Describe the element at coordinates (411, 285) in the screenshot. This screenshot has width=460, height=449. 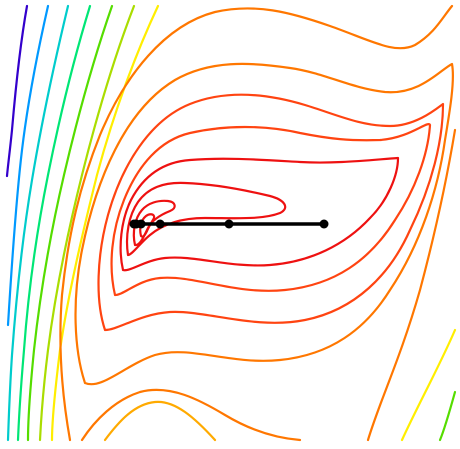
I see `contour-level-orange-right` at that location.